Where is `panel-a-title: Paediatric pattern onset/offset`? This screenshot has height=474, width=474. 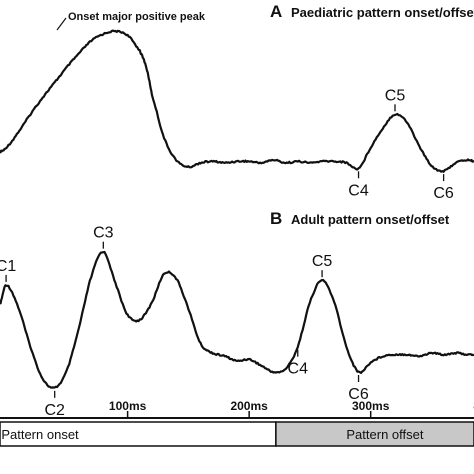
panel-a-title: Paediatric pattern onset/offset is located at coordinates (382, 12).